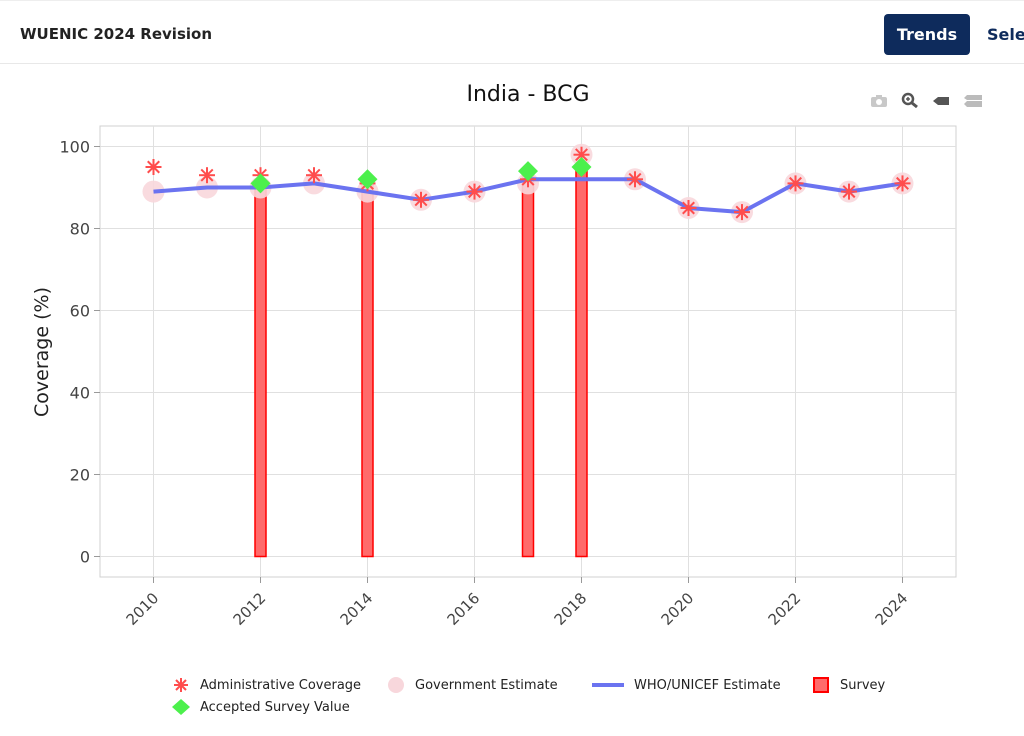  I want to click on x-tick-label: 2010, so click(143, 609).